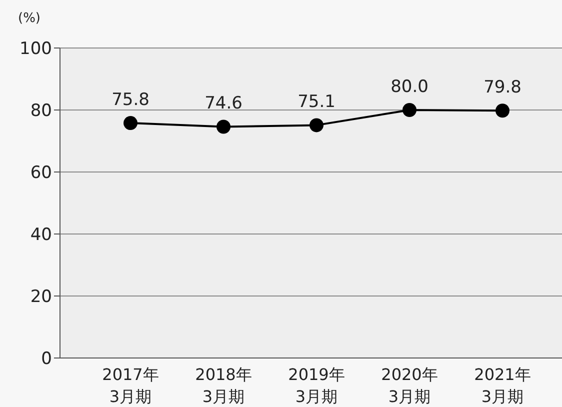  Describe the element at coordinates (41, 172) in the screenshot. I see `y-tick-label: 60` at that location.